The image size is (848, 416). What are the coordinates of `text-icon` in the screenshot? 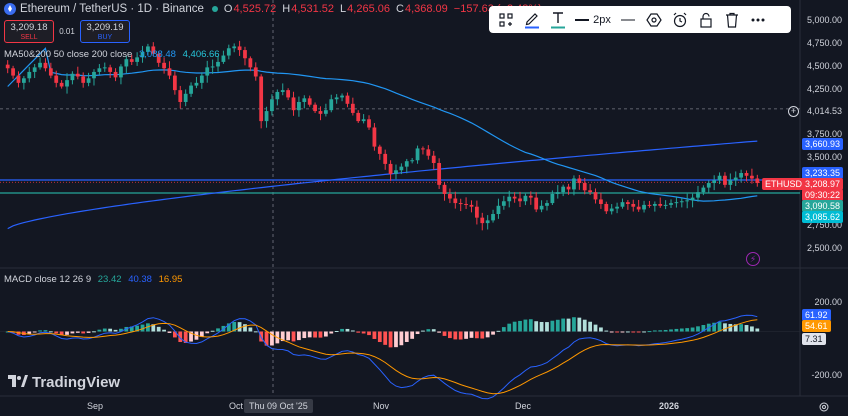 It's located at (558, 20).